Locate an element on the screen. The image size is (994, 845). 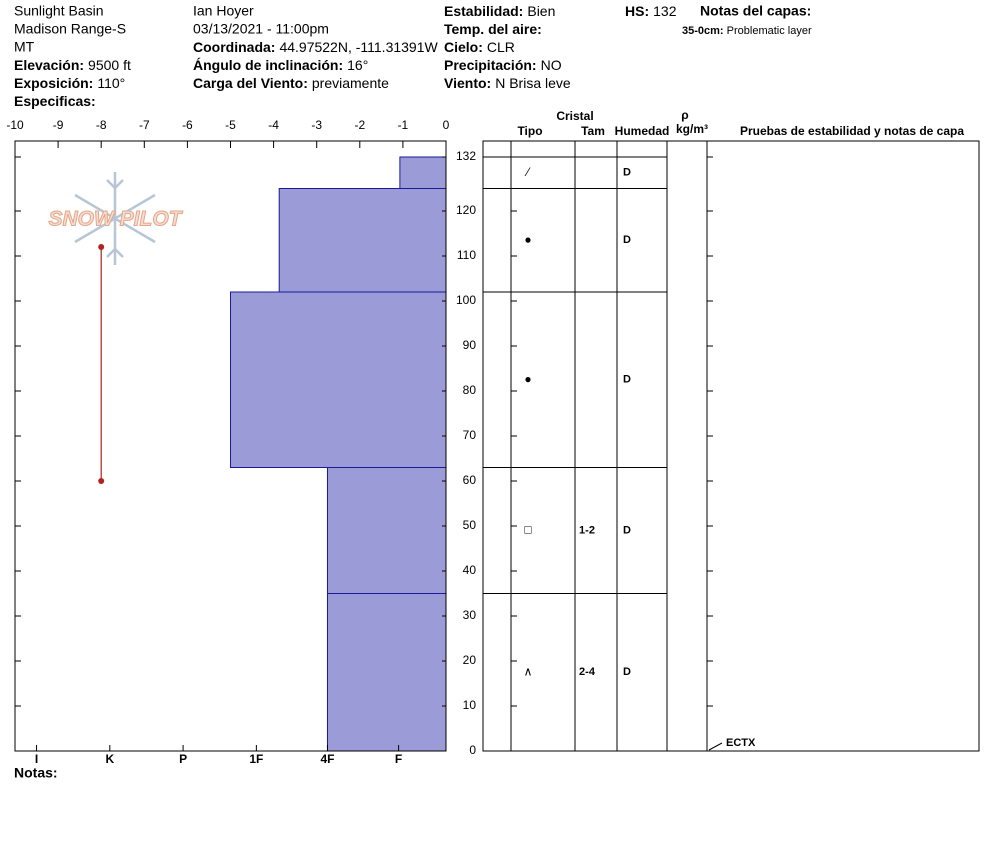
logo is located at coordinates (115, 218).